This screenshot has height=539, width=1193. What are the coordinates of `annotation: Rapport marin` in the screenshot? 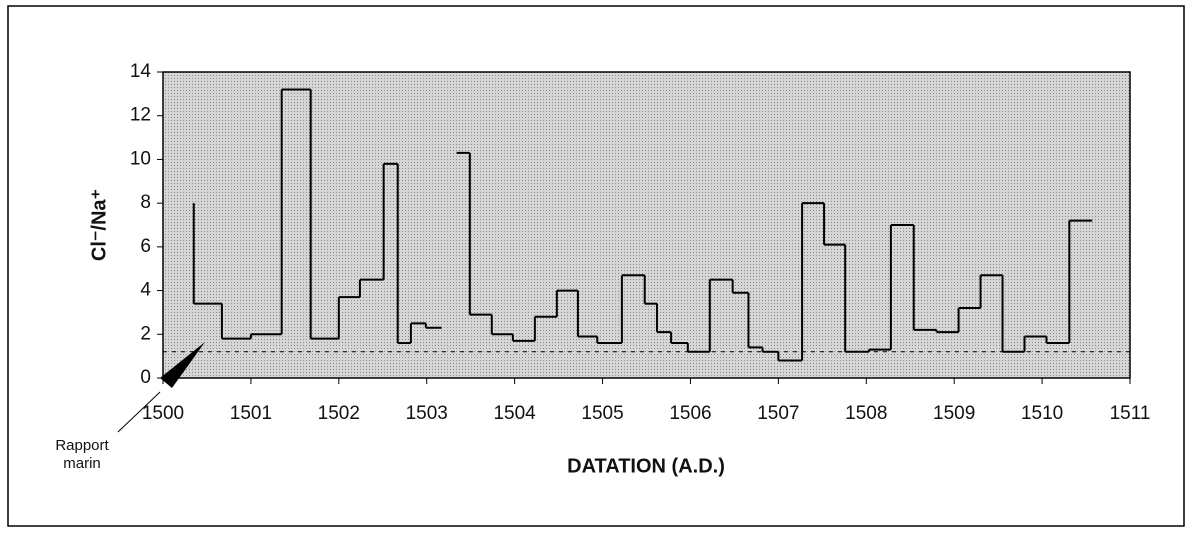 It's located at (82, 454).